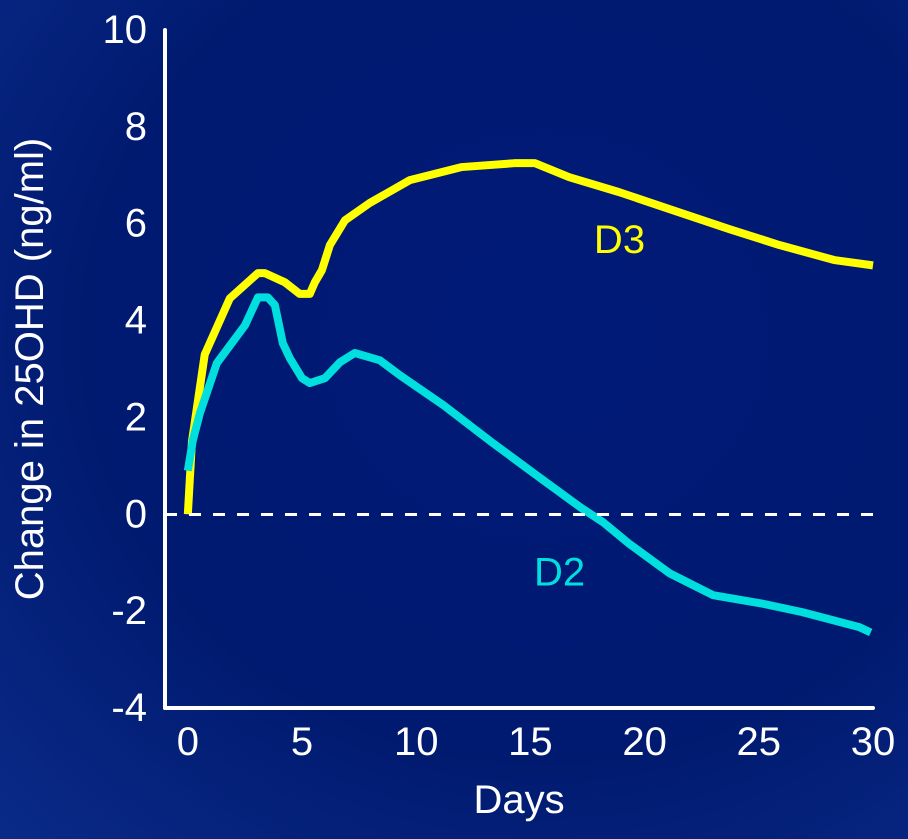  Describe the element at coordinates (530, 742) in the screenshot. I see `x-tick-label: 15` at that location.